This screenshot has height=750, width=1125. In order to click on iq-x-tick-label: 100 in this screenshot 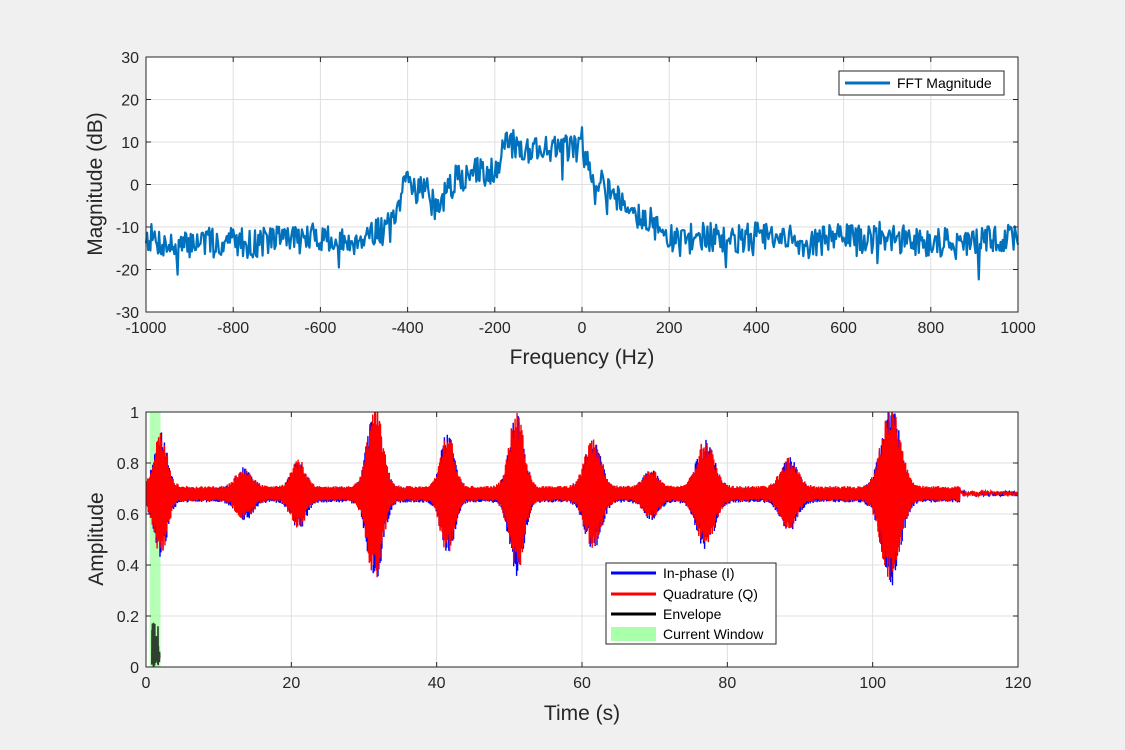, I will do `click(872, 683)`.